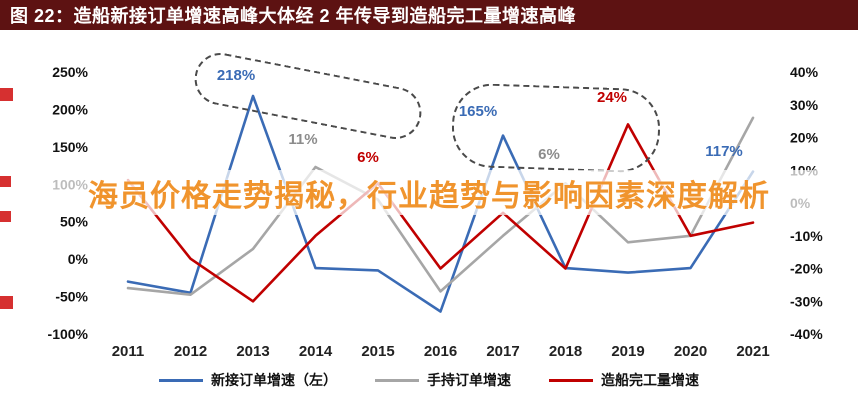  I want to click on svg-text: 117%, so click(724, 151).